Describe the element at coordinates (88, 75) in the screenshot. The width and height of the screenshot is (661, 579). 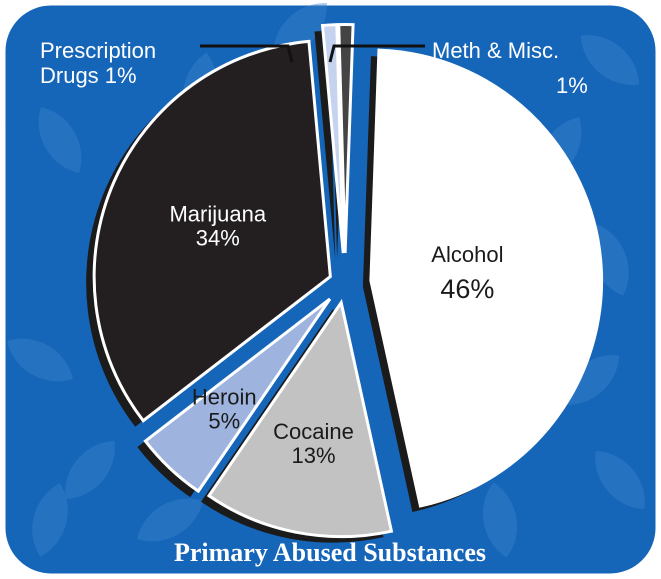
I see `prescription-callout-line2: Drugs 1%` at that location.